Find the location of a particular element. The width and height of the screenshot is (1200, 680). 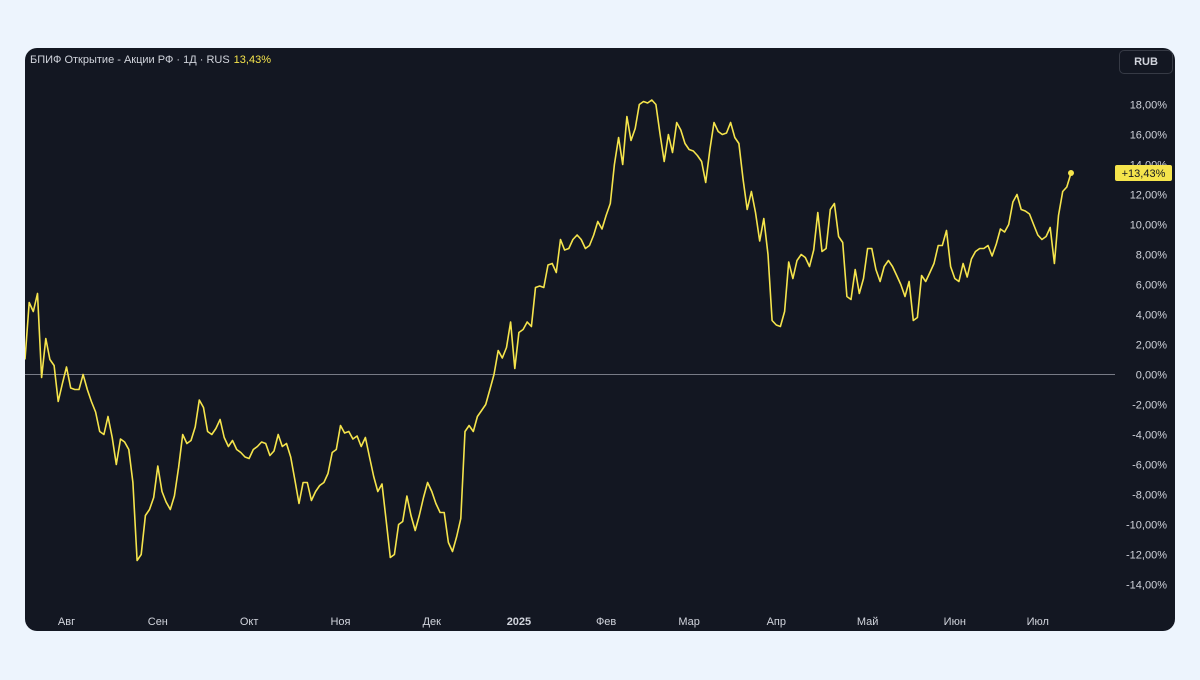

last-value-label: +13,43% is located at coordinates (1144, 174).